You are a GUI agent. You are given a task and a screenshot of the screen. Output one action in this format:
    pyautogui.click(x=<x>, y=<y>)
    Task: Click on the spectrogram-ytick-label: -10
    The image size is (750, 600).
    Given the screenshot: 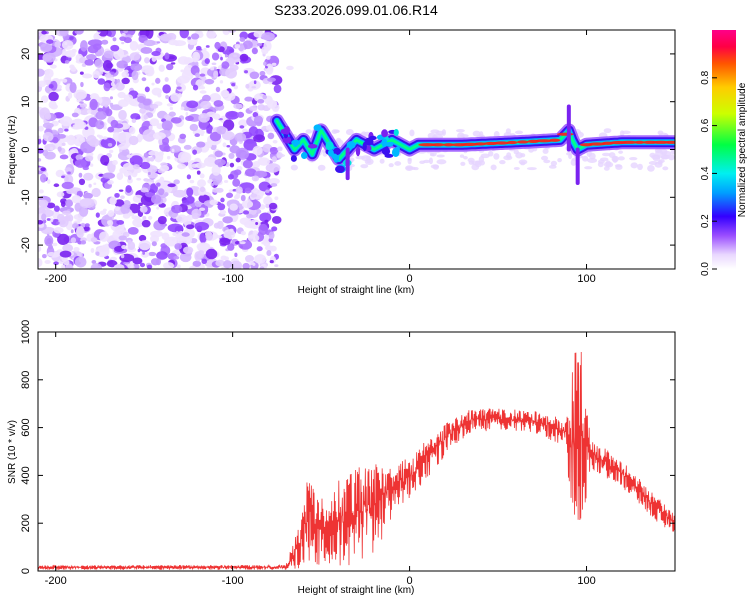 What is the action you would take?
    pyautogui.click(x=26, y=197)
    